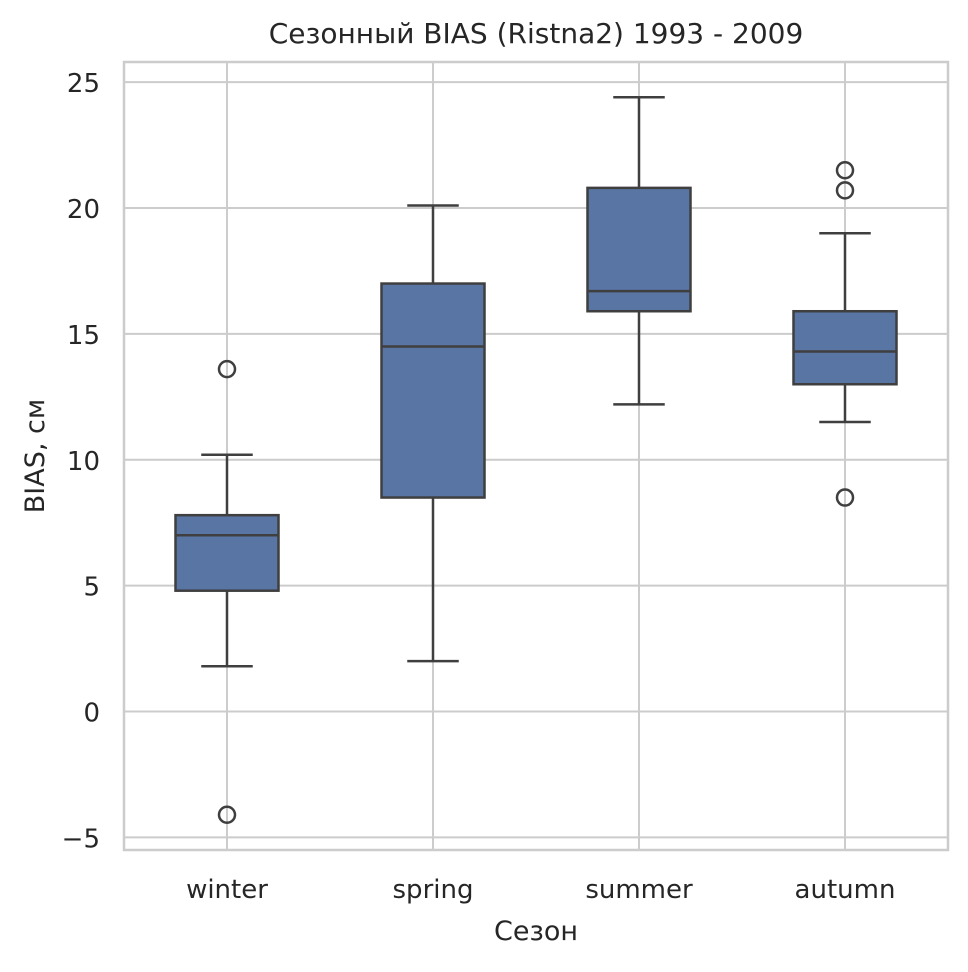 This screenshot has width=968, height=972. I want to click on y-tick-label: 25, so click(83, 84).